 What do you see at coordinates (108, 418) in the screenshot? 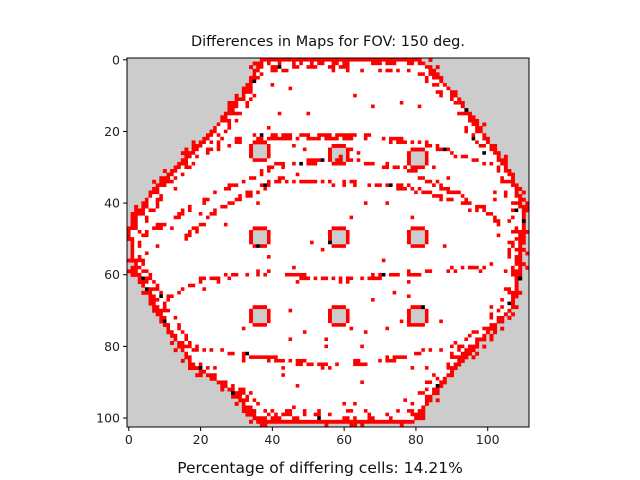
I see `y-tick-label: 100` at bounding box center [108, 418].